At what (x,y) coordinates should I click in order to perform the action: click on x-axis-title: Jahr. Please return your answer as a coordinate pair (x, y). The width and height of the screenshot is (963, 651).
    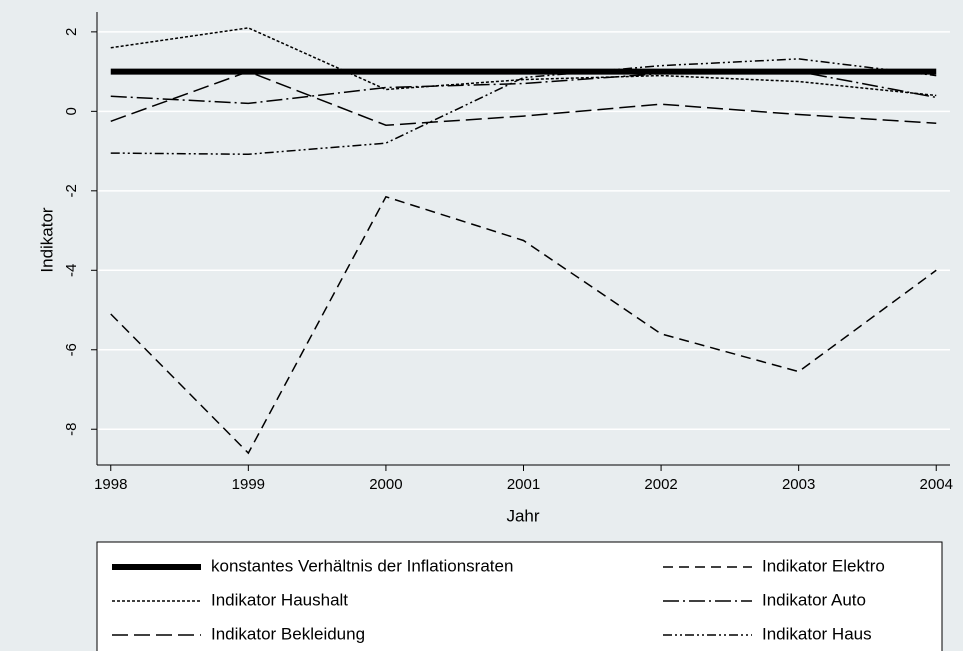
    Looking at the image, I should click on (522, 515).